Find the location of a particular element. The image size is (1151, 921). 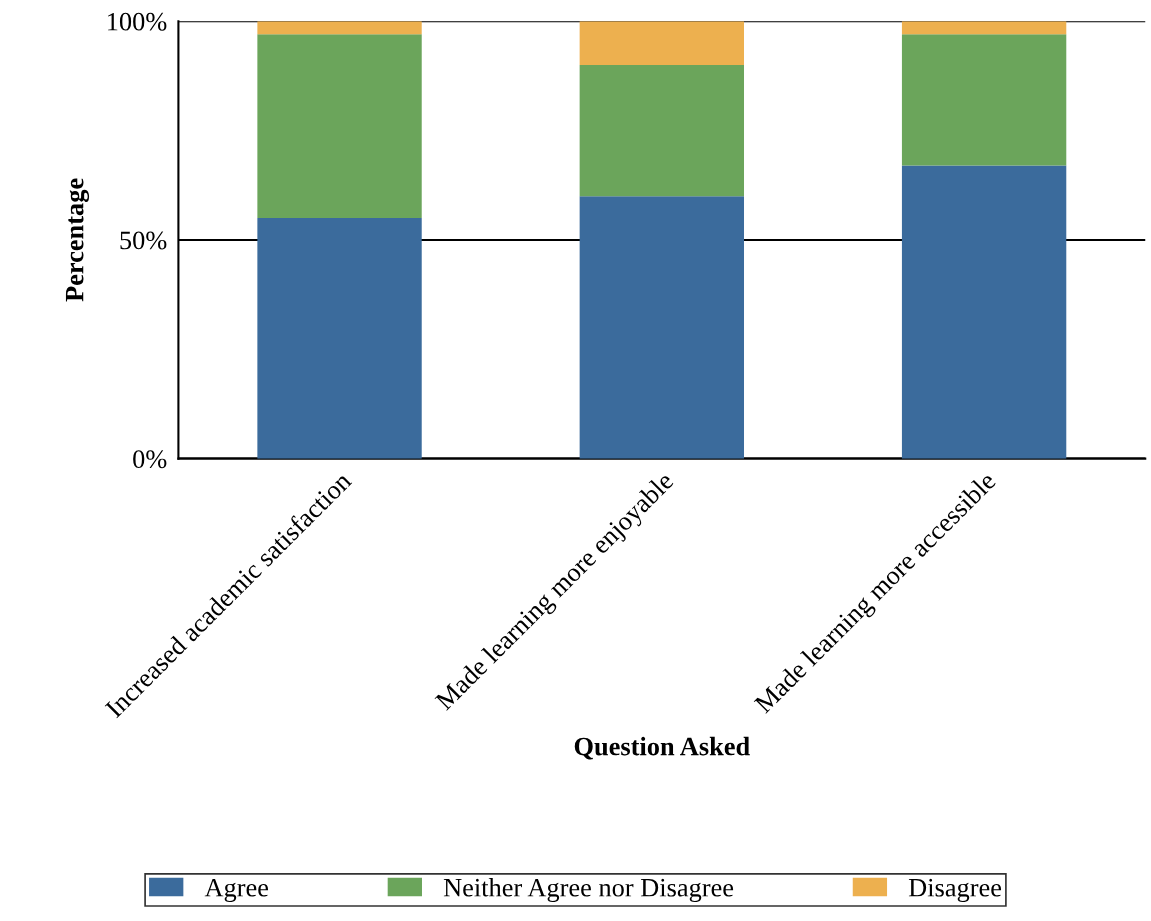

y-tick-label: 100% is located at coordinates (137, 21).